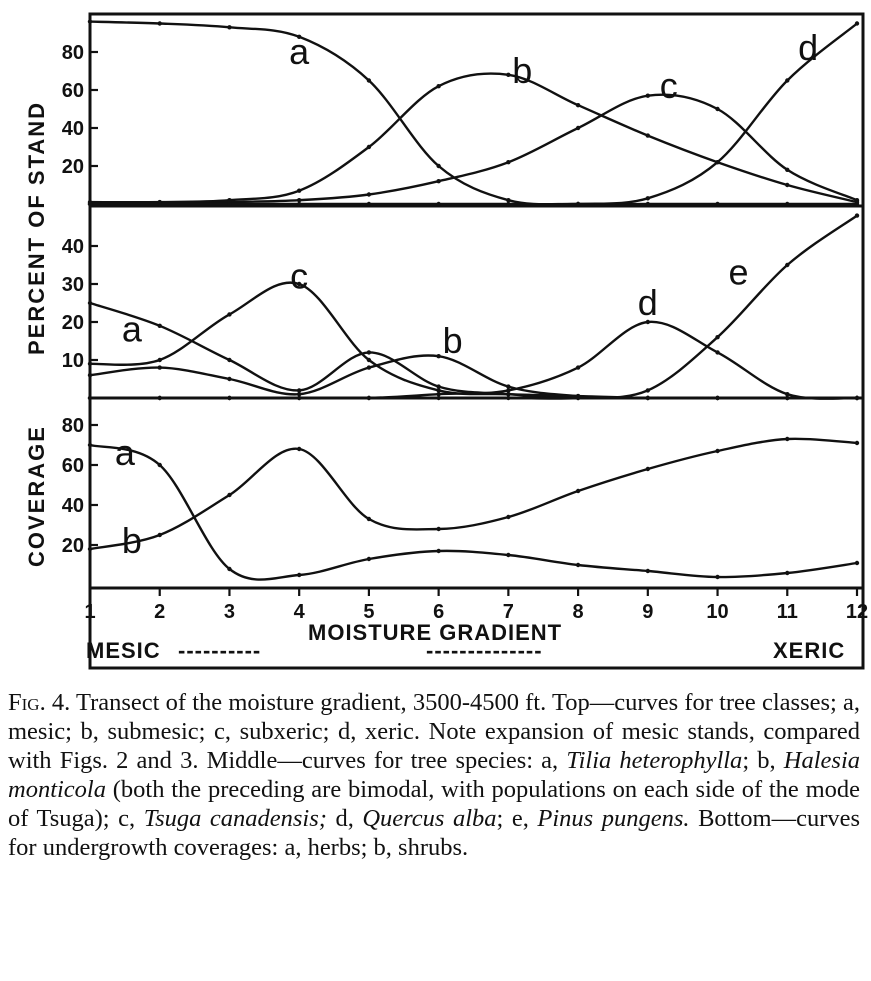  Describe the element at coordinates (857, 612) in the screenshot. I see `x-tick-label-12: 12` at that location.